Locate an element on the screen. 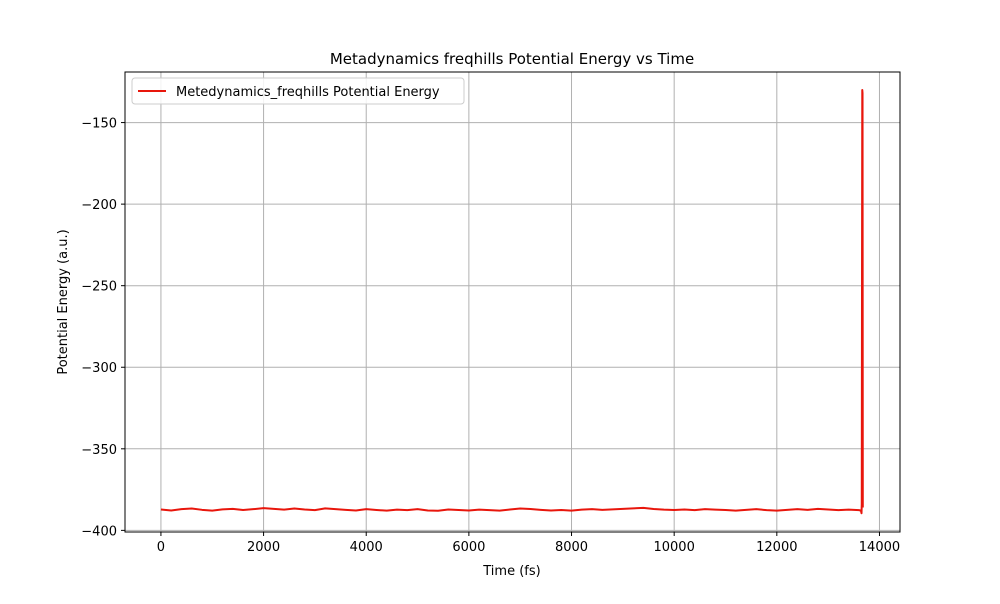 This screenshot has width=1000, height=604. legend-label: Metedynamics_freqhills Potential Energy is located at coordinates (308, 92).